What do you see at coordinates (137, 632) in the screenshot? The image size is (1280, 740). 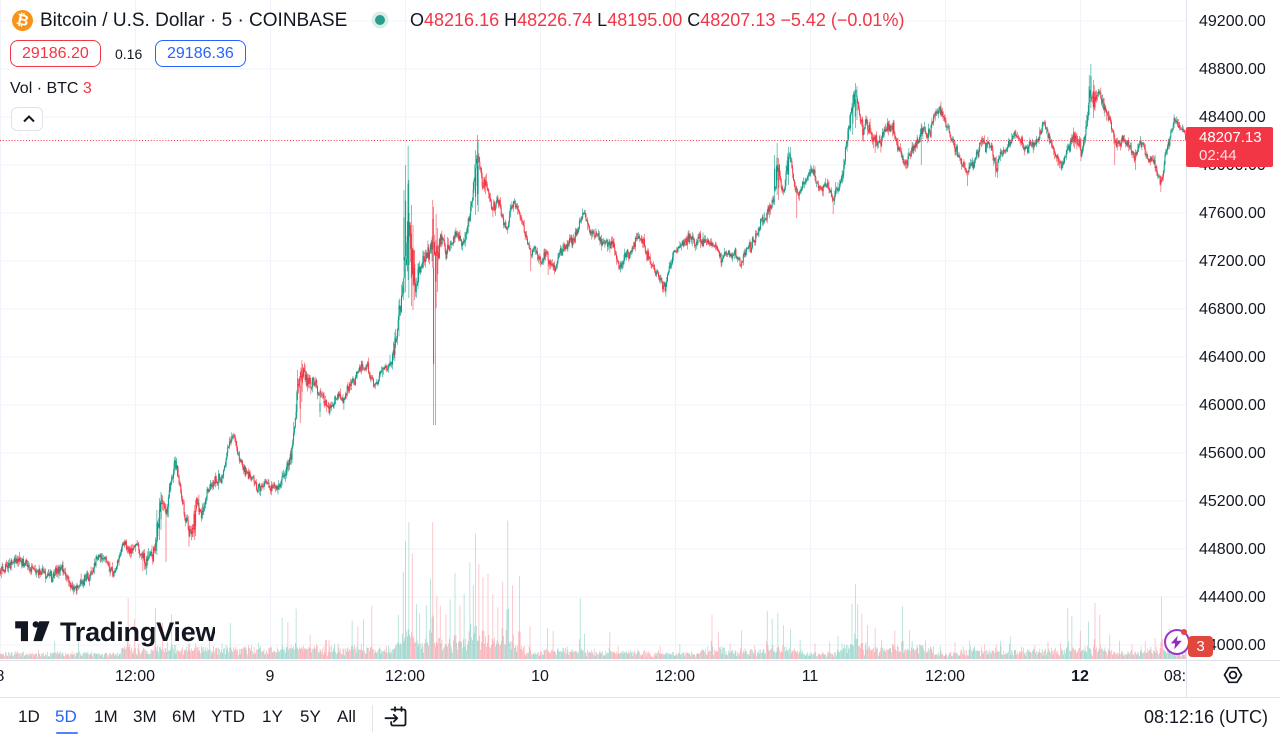 I see `svg-text: TradingView` at bounding box center [137, 632].